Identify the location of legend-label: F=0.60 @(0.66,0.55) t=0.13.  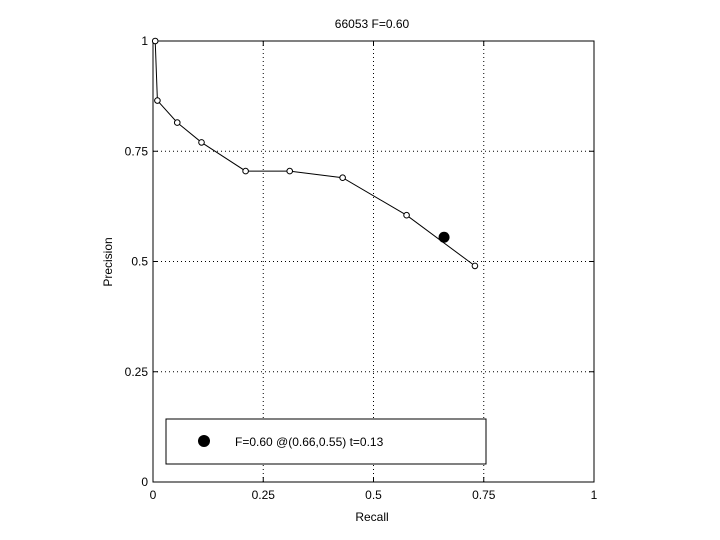
(309, 442).